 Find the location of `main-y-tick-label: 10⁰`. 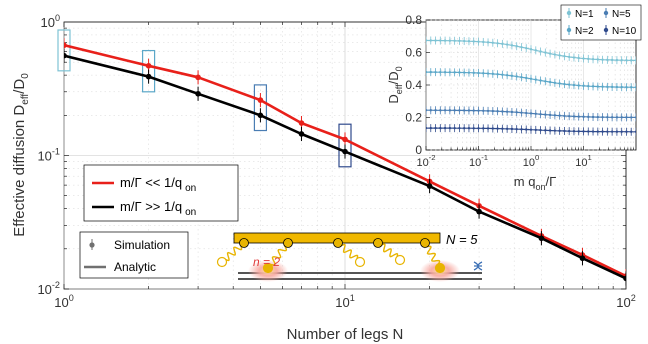

main-y-tick-label: 10⁰ is located at coordinates (50, 21).